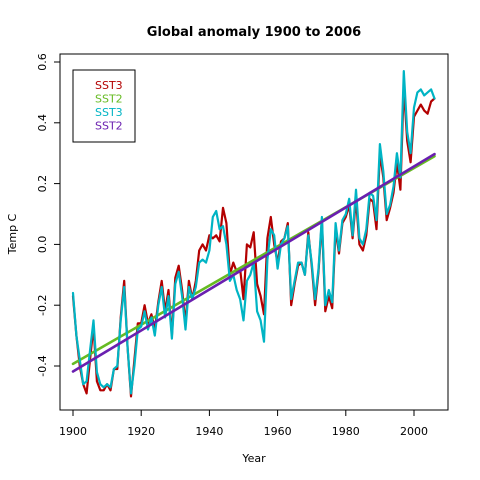  Describe the element at coordinates (253, 458) in the screenshot. I see `x-axis-label: Year` at that location.